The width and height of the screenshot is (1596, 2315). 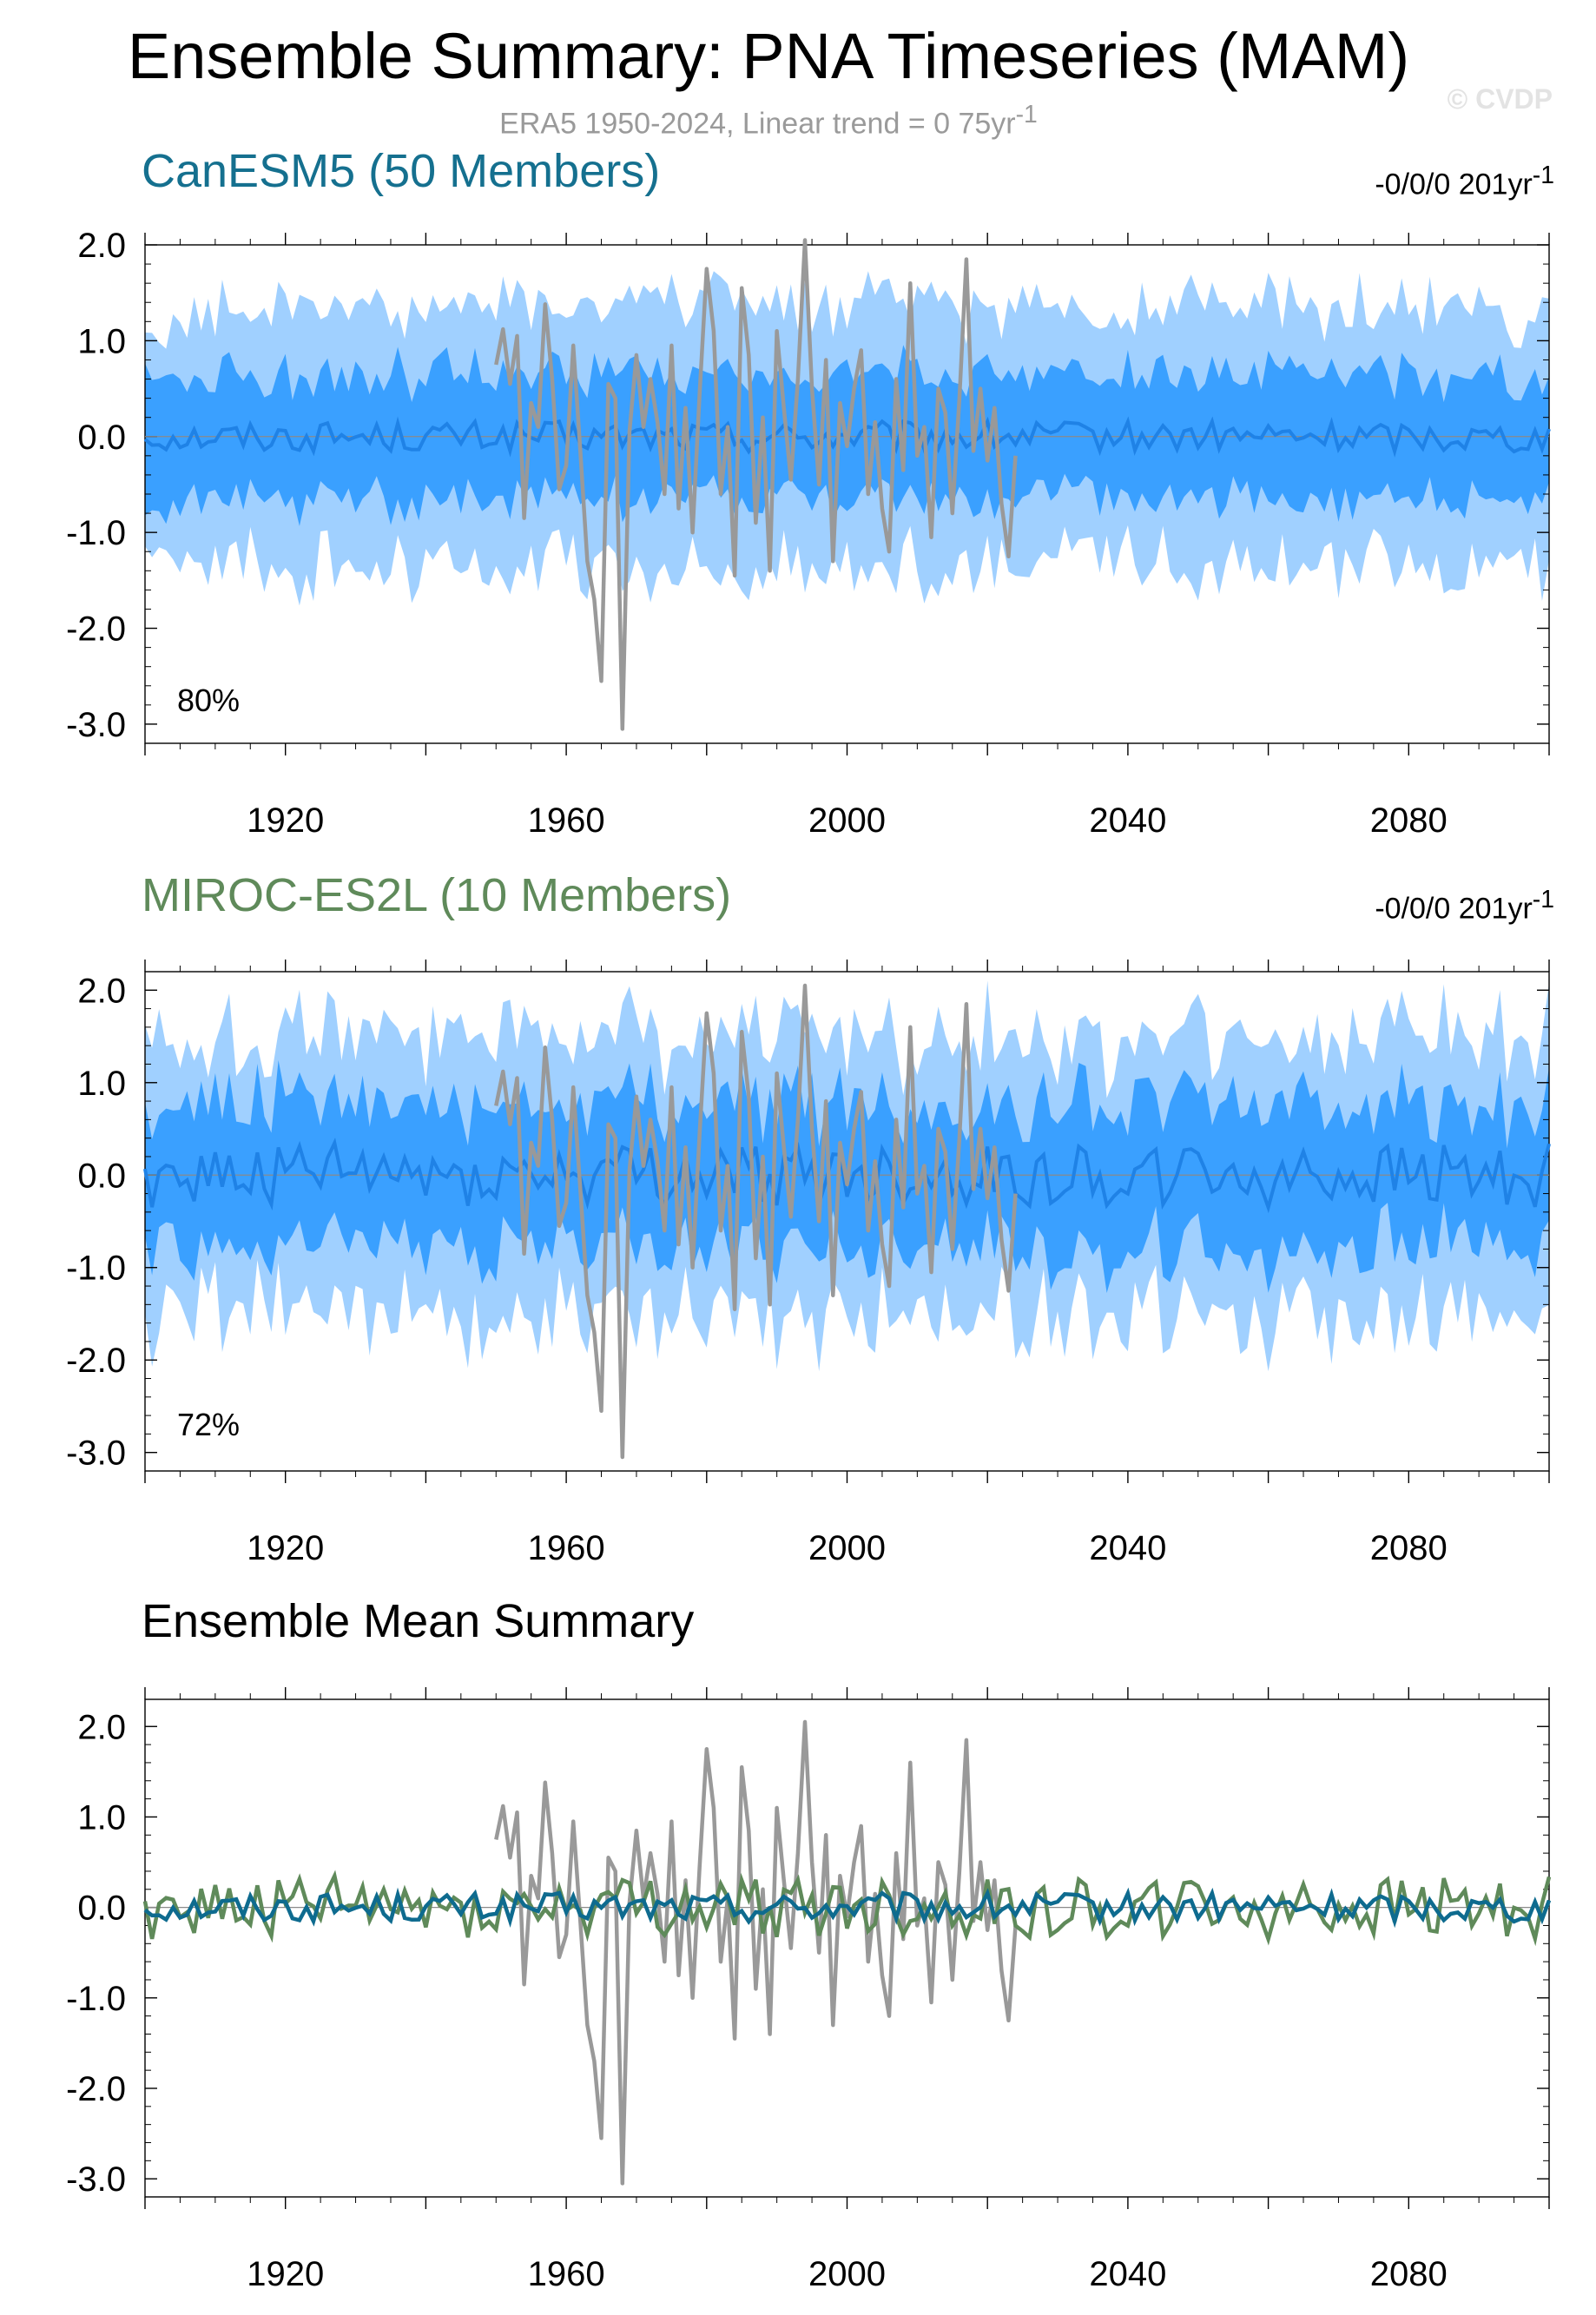 I want to click on figure-subtitle: ERA5 1950-2024, Linear trend = 0 75yr-1, so click(x=768, y=121).